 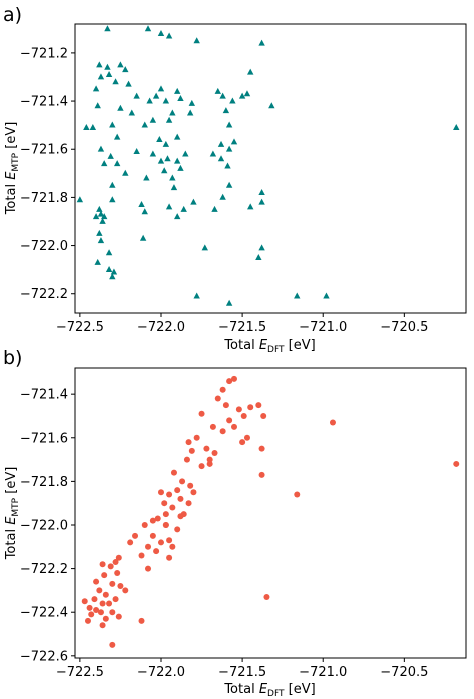 I want to click on panel-b-x-tick-label: −721.5, so click(x=242, y=672).